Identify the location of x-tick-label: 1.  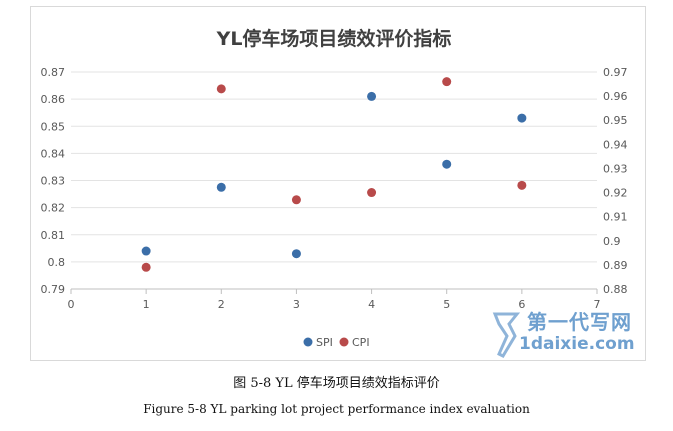
(146, 304).